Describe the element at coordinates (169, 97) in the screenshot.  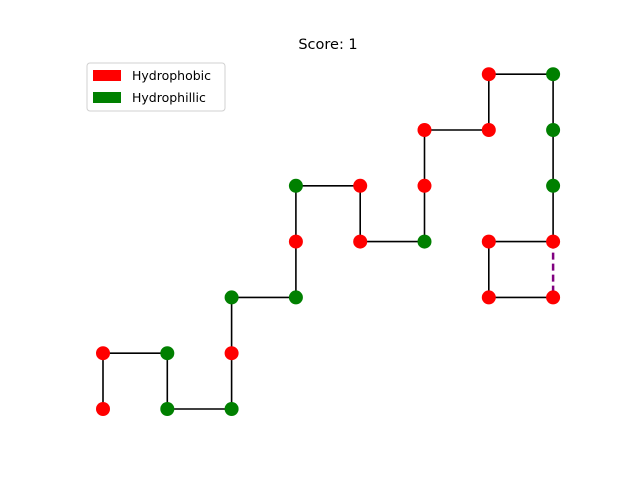
I see `legend-label-hydrophillic: Hydrophillic` at that location.